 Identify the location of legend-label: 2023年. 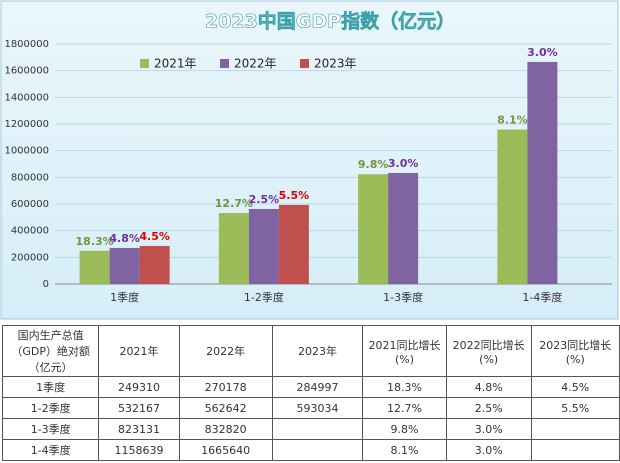
(335, 64).